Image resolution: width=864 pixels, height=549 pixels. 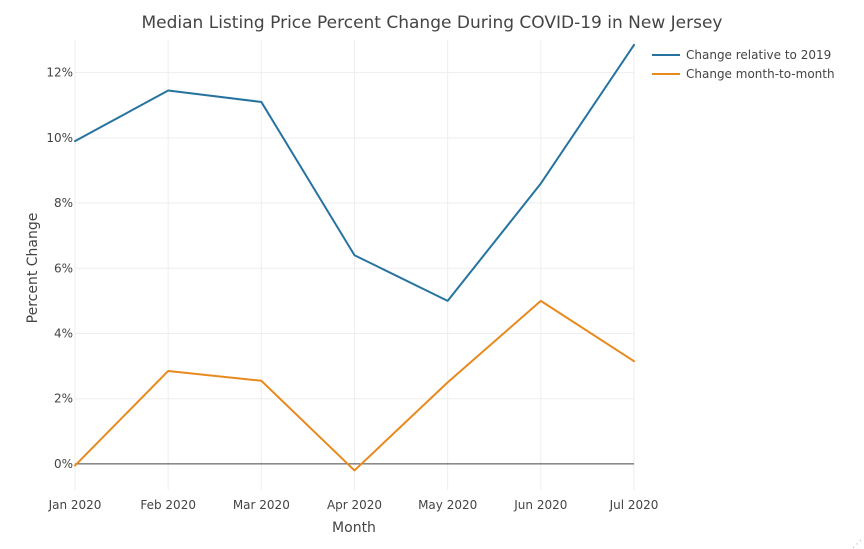 What do you see at coordinates (75, 505) in the screenshot?
I see `x-tick-label: Jan 2020` at bounding box center [75, 505].